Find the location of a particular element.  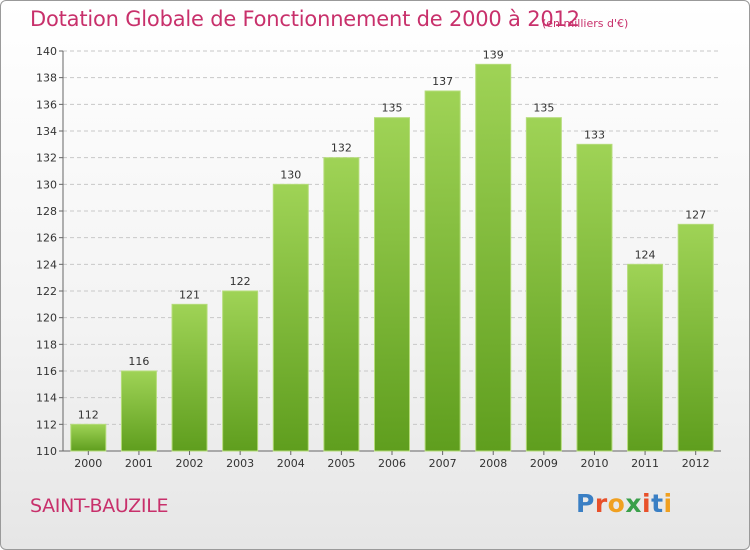

bar-value-label: 139 is located at coordinates (493, 54).